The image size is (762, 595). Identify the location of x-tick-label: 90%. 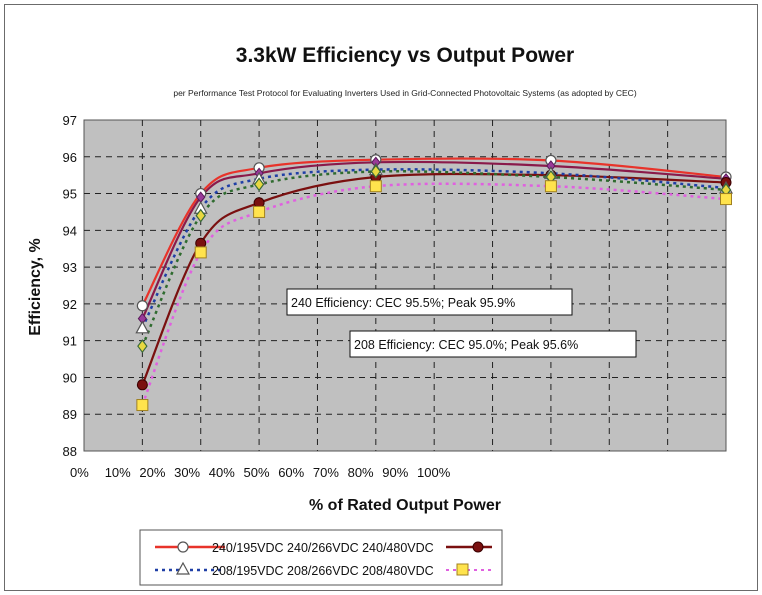
(395, 472).